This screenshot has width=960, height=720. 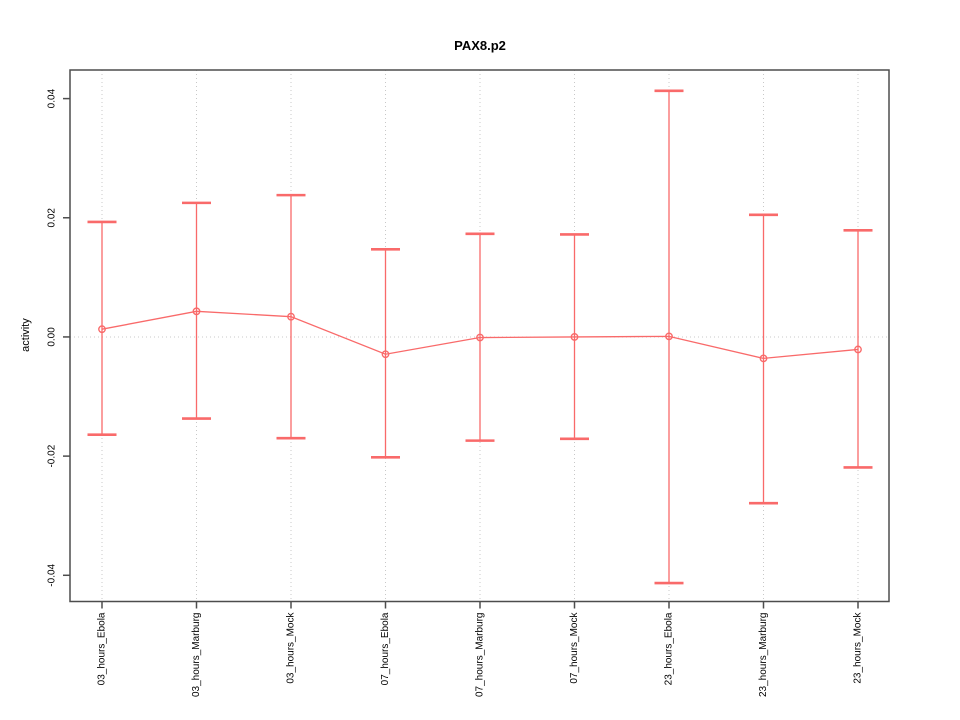 What do you see at coordinates (669, 648) in the screenshot?
I see `x-tick-label: 23_hours_Ebola` at bounding box center [669, 648].